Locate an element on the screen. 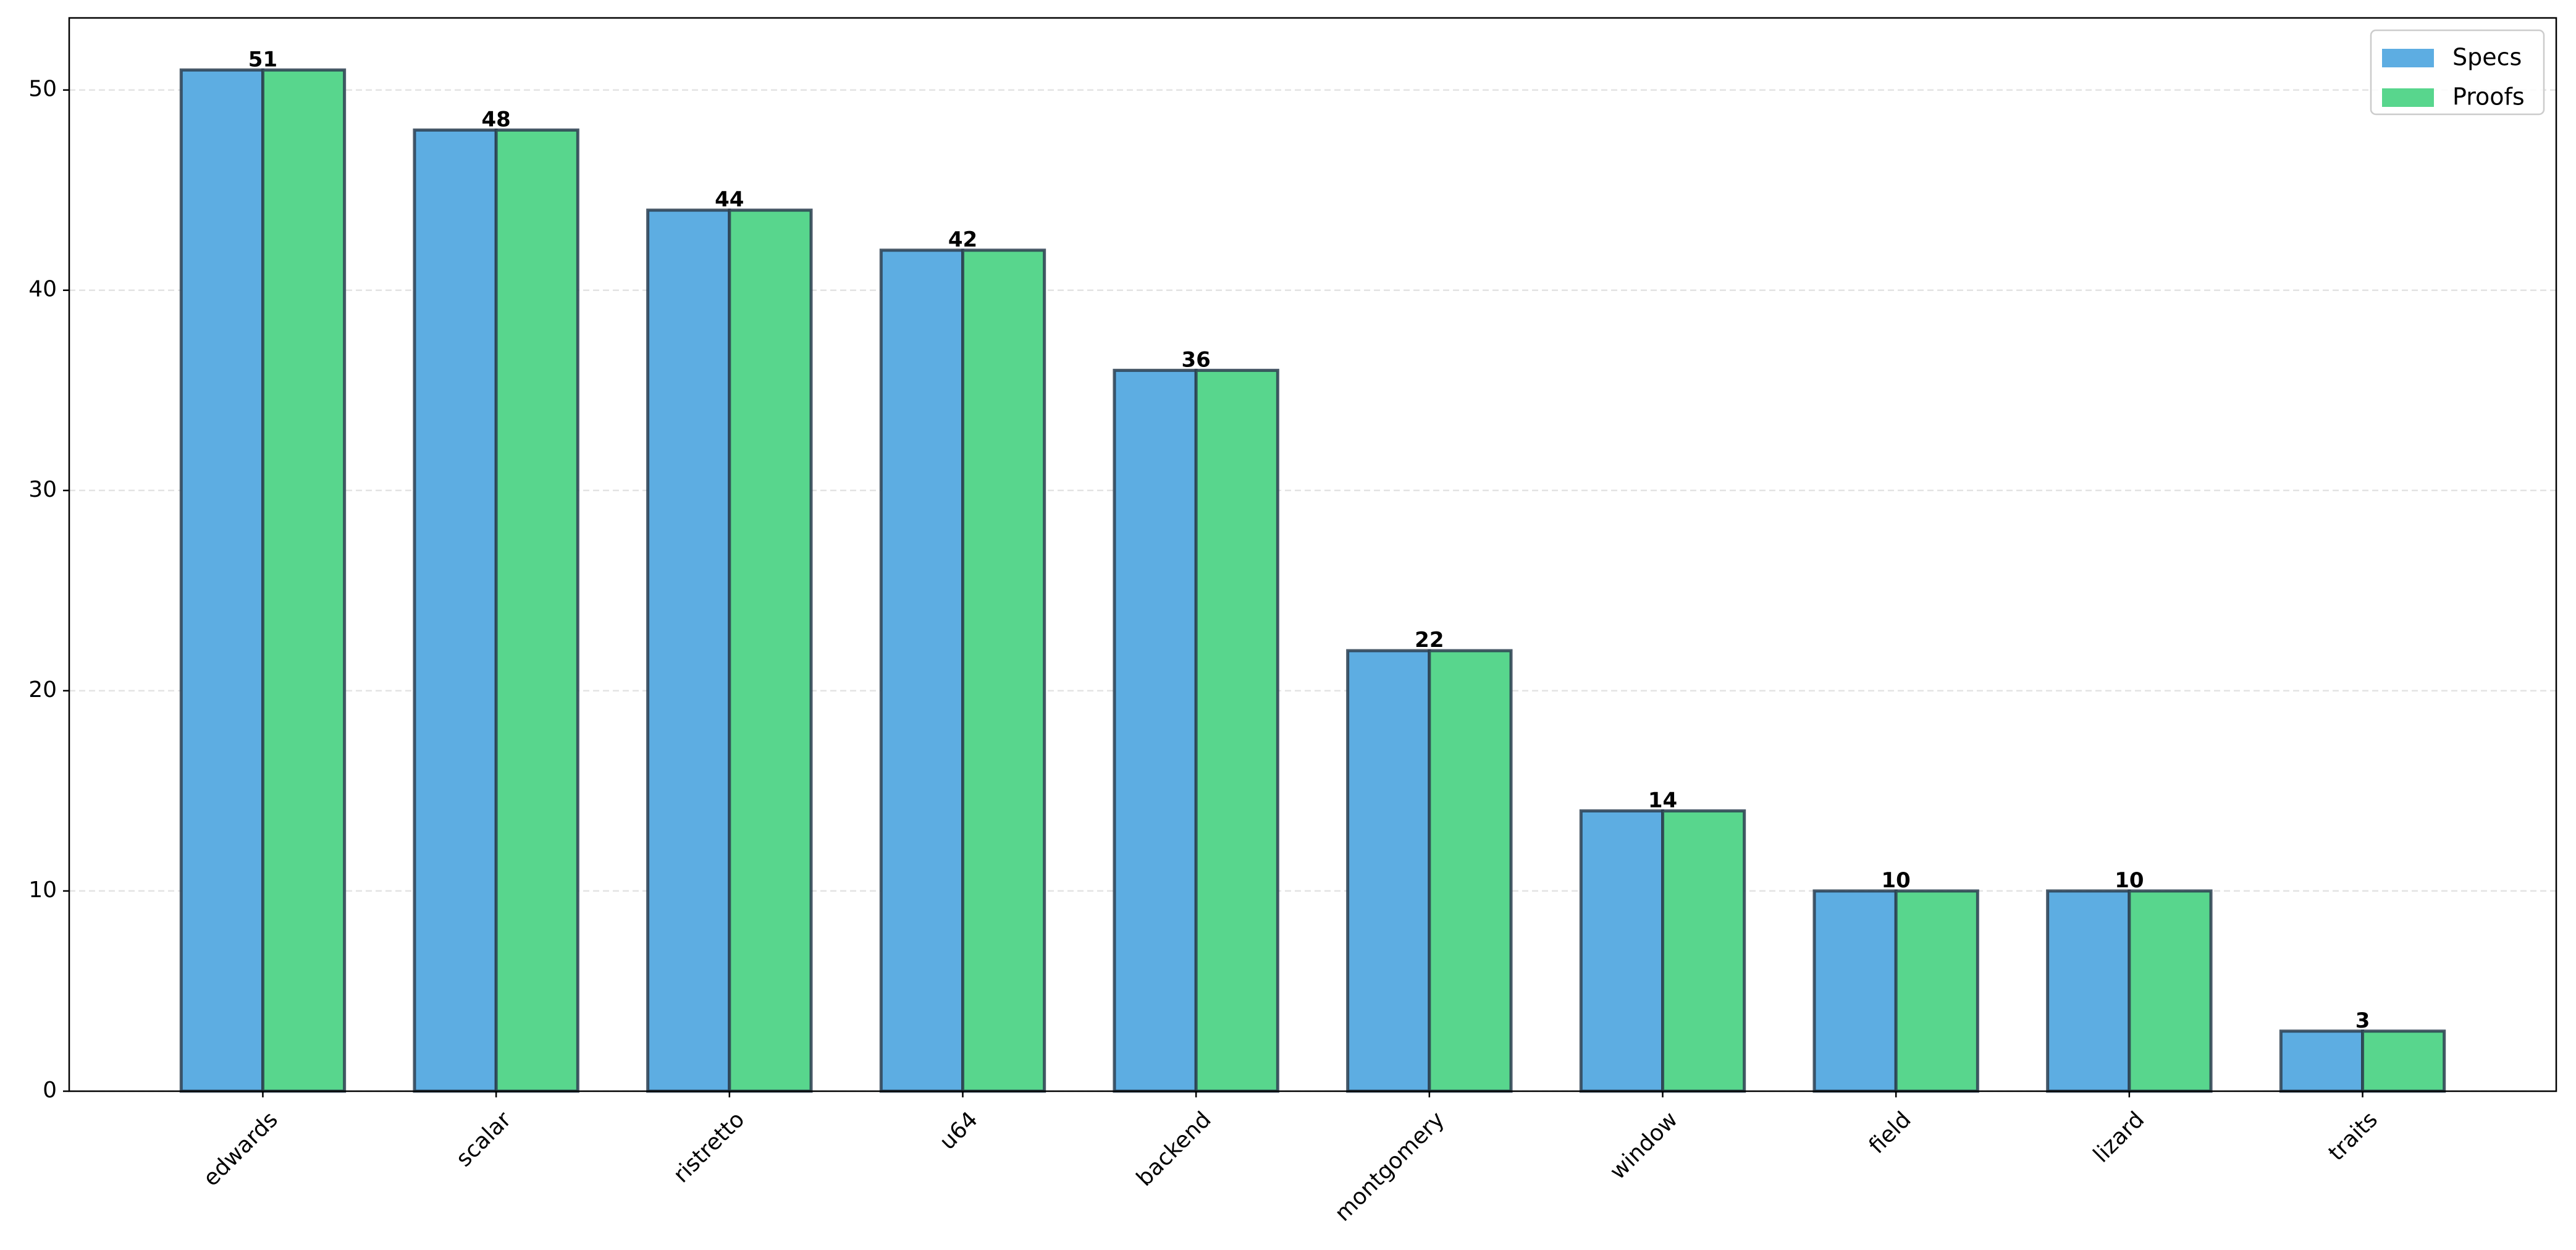 The image size is (2576, 1250). value-label: 36 is located at coordinates (1195, 359).